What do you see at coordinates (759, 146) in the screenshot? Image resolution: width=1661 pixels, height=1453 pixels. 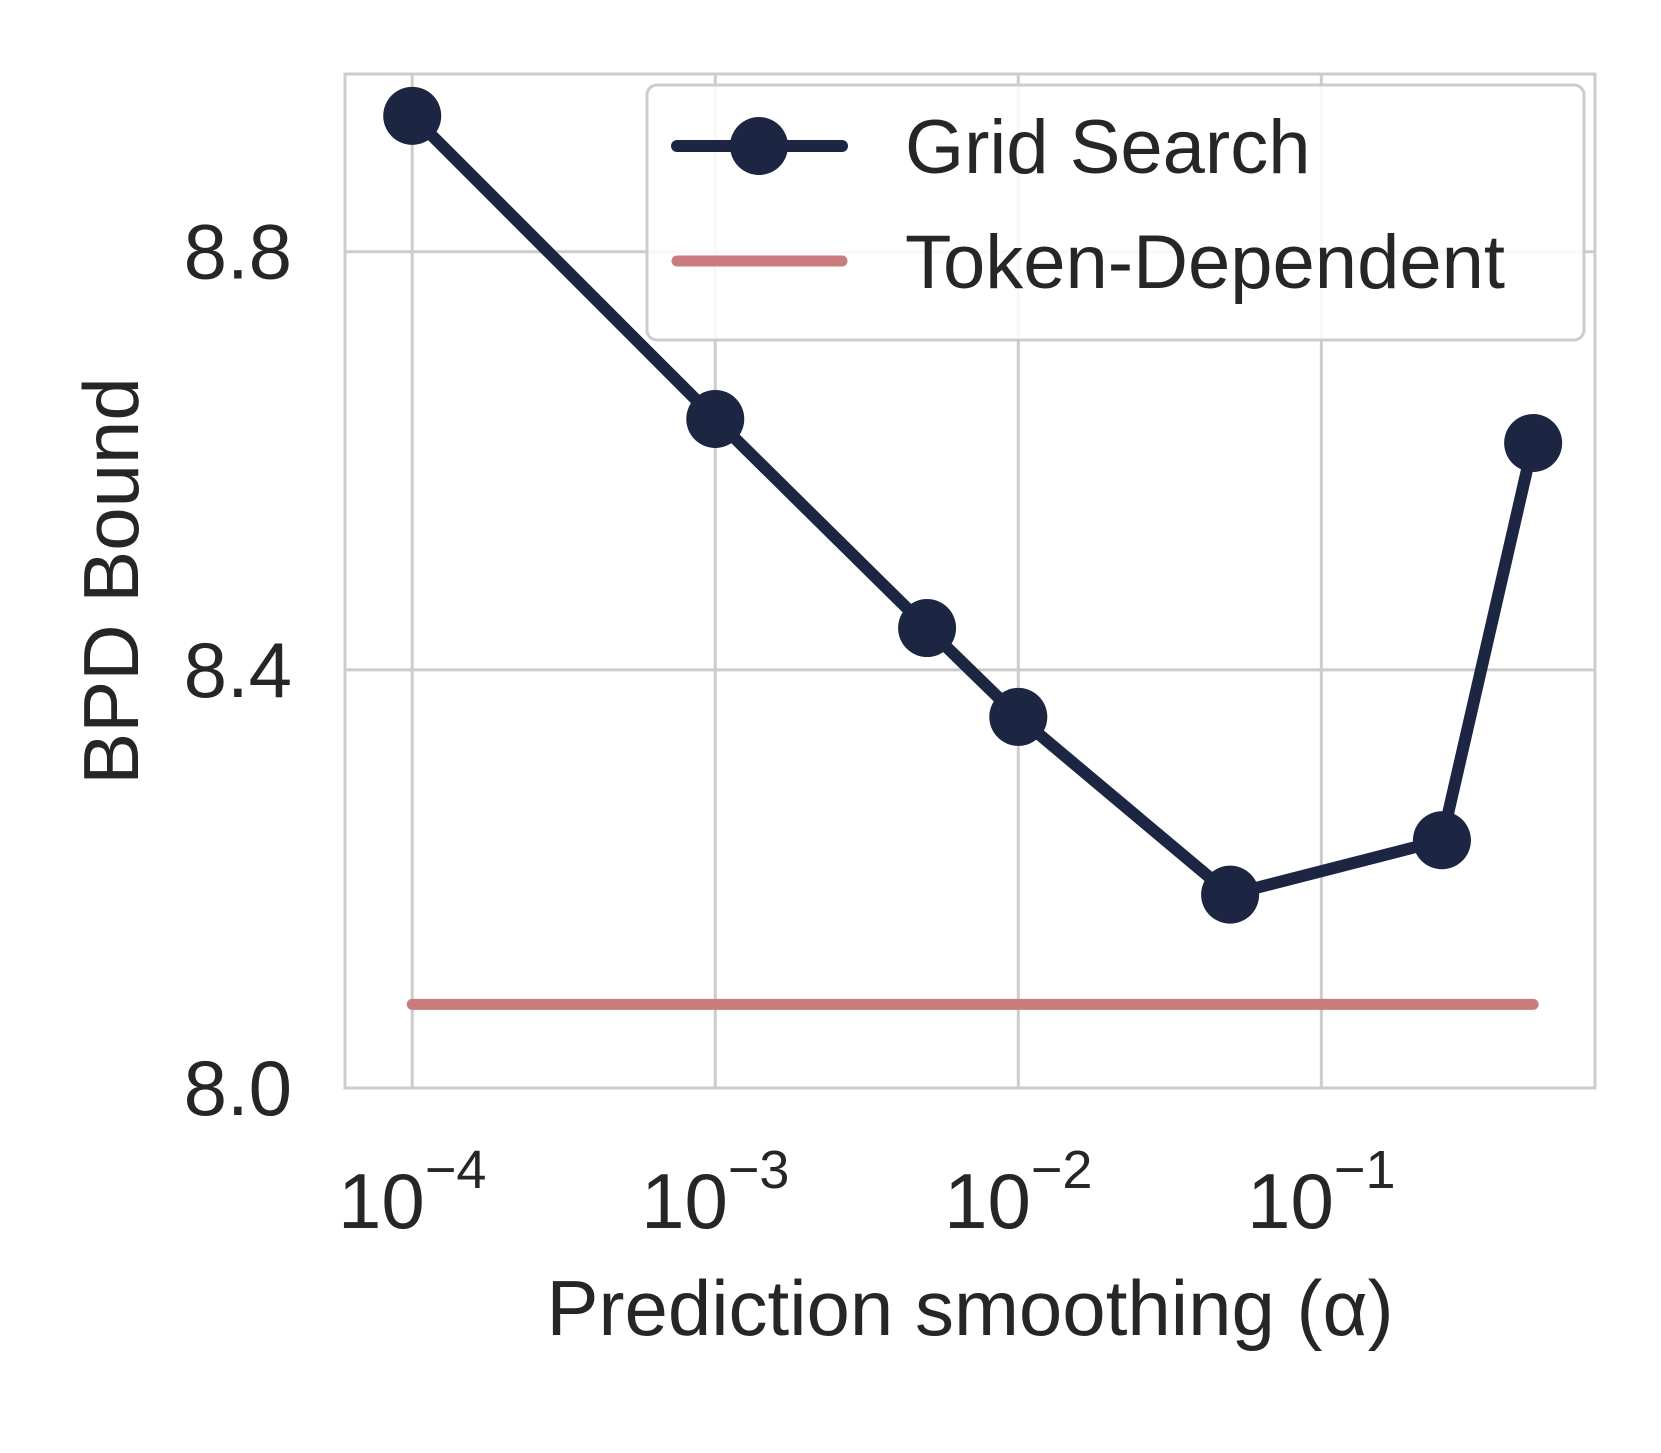 I see `legend-marker-grid-search` at bounding box center [759, 146].